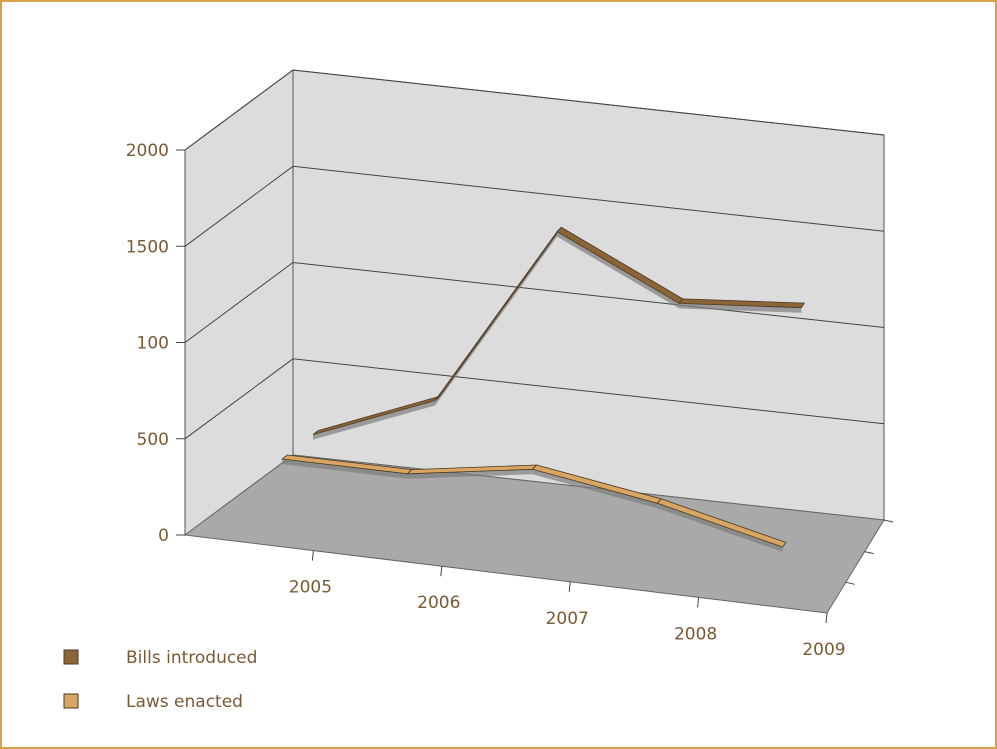  Describe the element at coordinates (184, 702) in the screenshot. I see `legend-label: Laws enacted` at that location.